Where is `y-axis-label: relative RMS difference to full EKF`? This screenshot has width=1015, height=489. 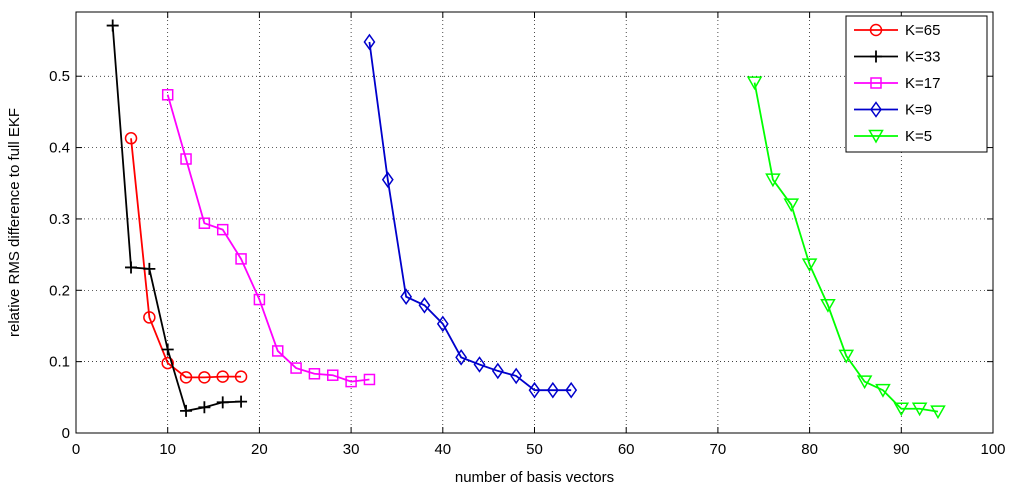 y-axis-label: relative RMS difference to full EKF is located at coordinates (14, 222).